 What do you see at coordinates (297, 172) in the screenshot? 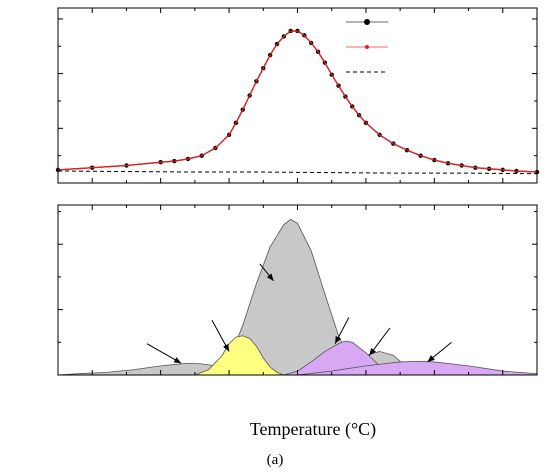
I see `baseline-line` at bounding box center [297, 172].